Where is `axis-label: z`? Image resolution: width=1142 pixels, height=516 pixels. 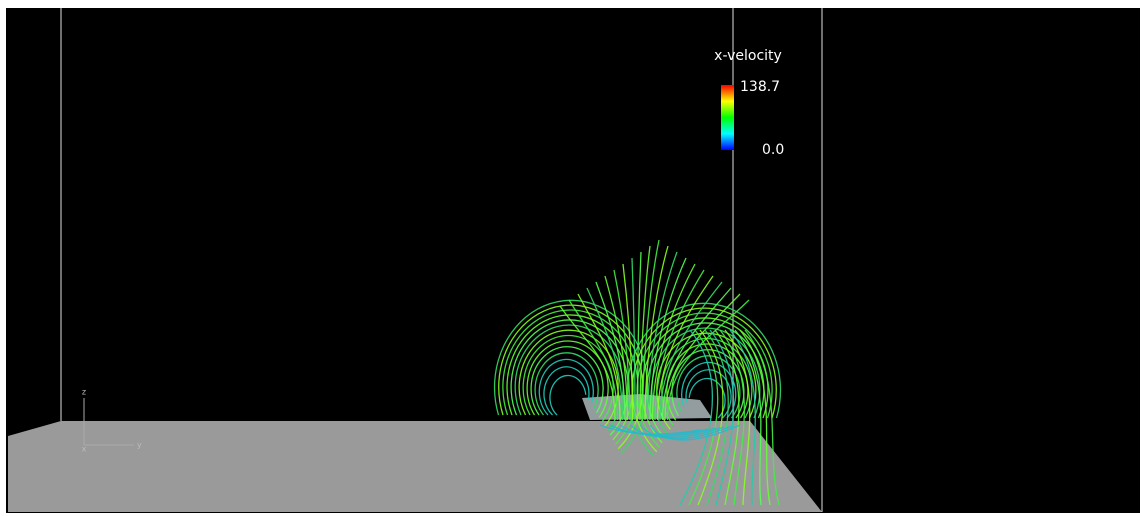
axis-label: z is located at coordinates (84, 392).